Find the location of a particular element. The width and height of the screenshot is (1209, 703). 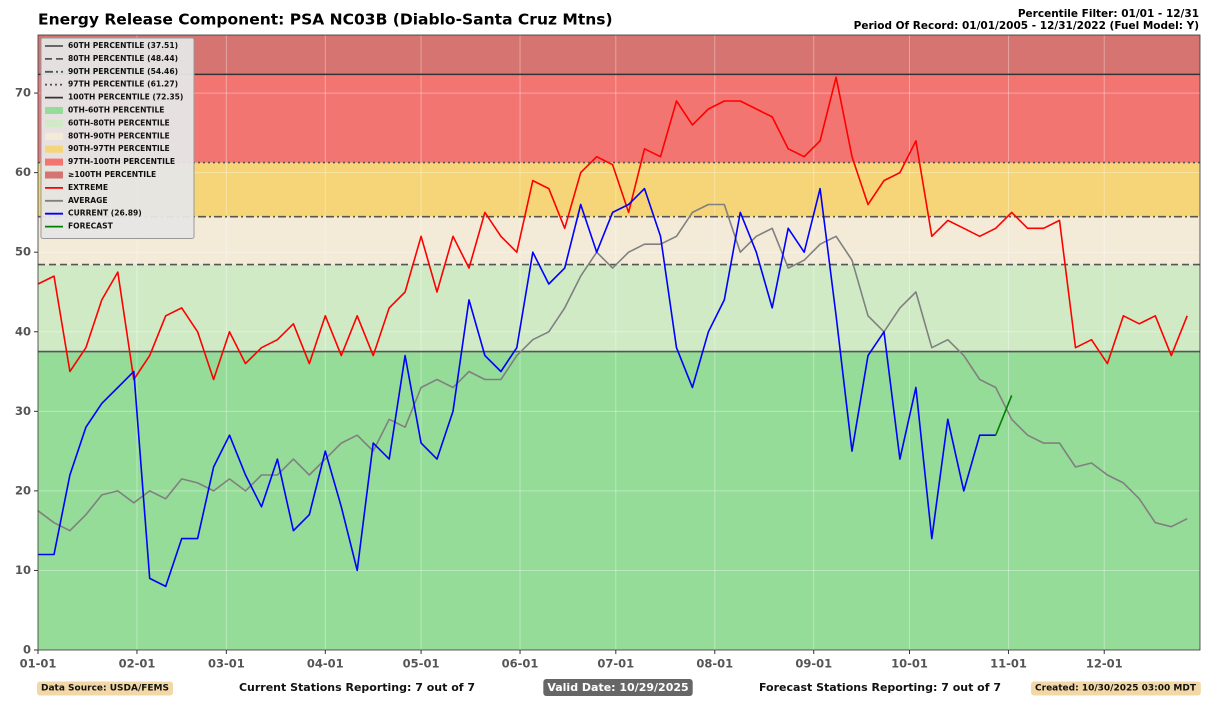

footer-text: Created: 10/30/2025 03:00 MDT is located at coordinates (1116, 689).